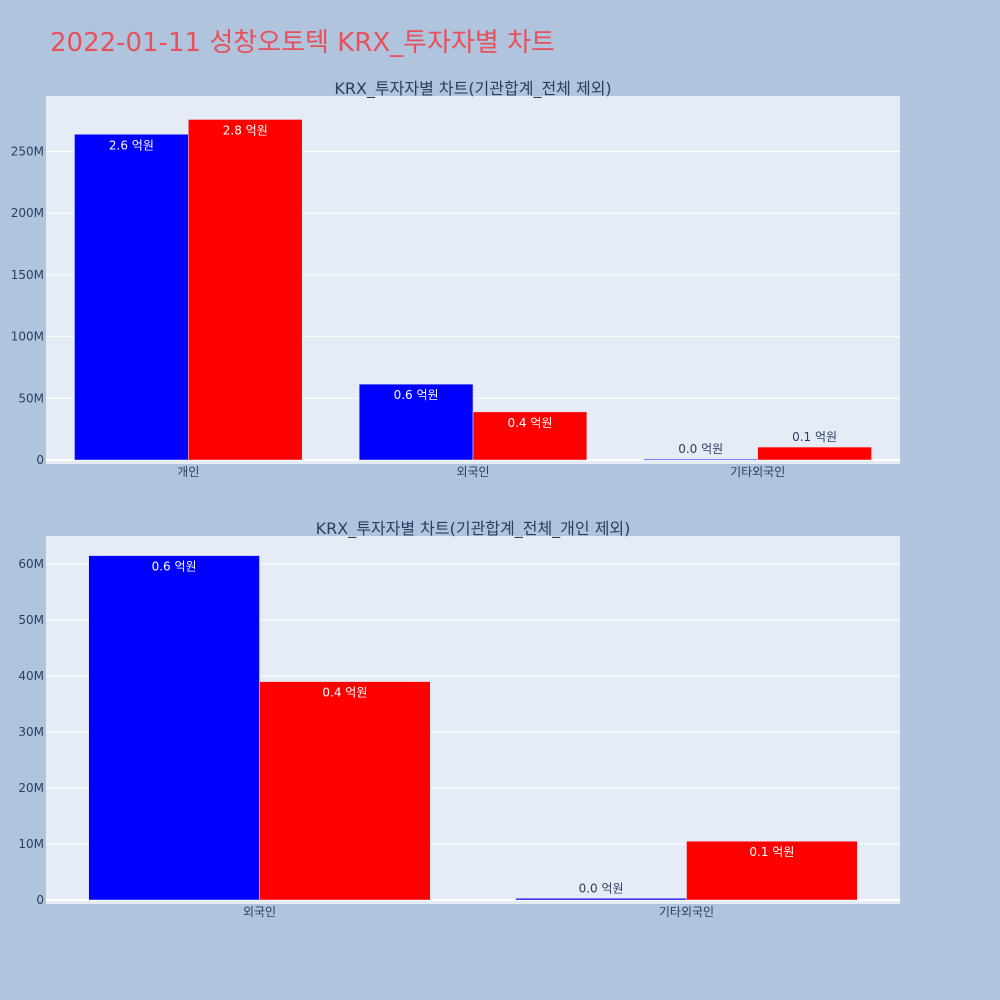 The image size is (1000, 1000). Describe the element at coordinates (31, 732) in the screenshot. I see `y-tick-label: 30M` at that location.